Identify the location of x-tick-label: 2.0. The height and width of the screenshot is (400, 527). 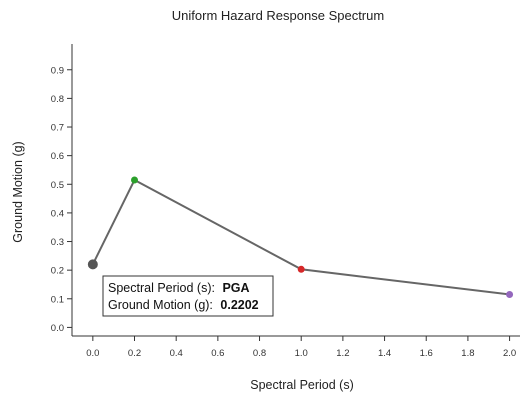
(509, 353).